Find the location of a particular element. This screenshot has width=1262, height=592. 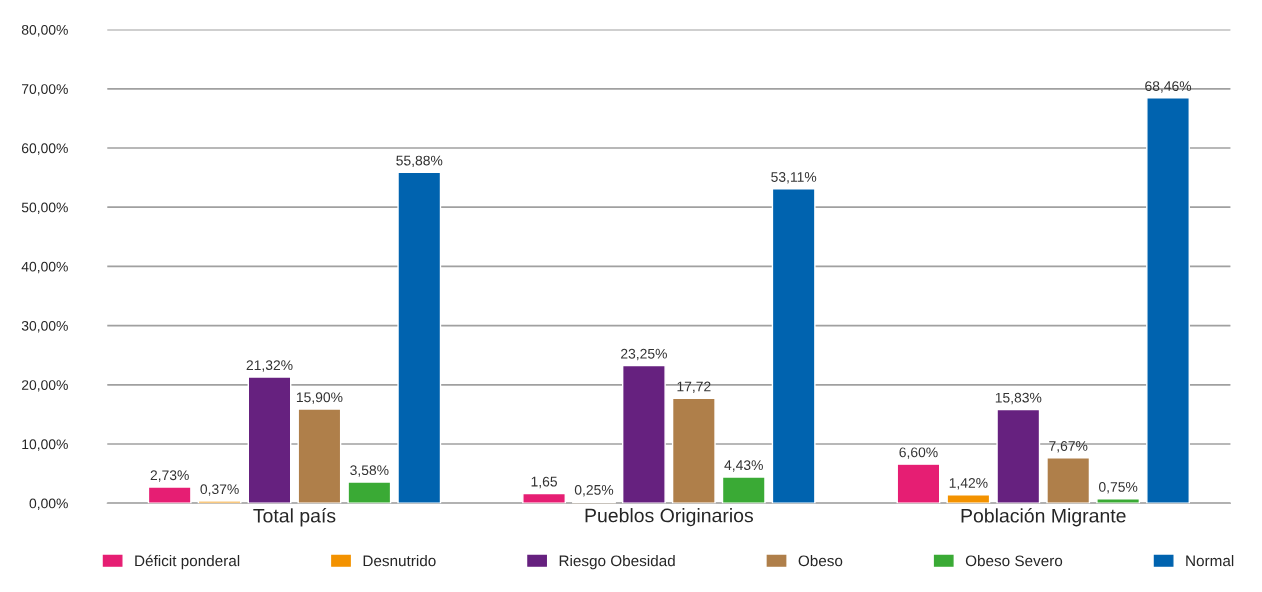

legend-label: Obeso is located at coordinates (820, 561).